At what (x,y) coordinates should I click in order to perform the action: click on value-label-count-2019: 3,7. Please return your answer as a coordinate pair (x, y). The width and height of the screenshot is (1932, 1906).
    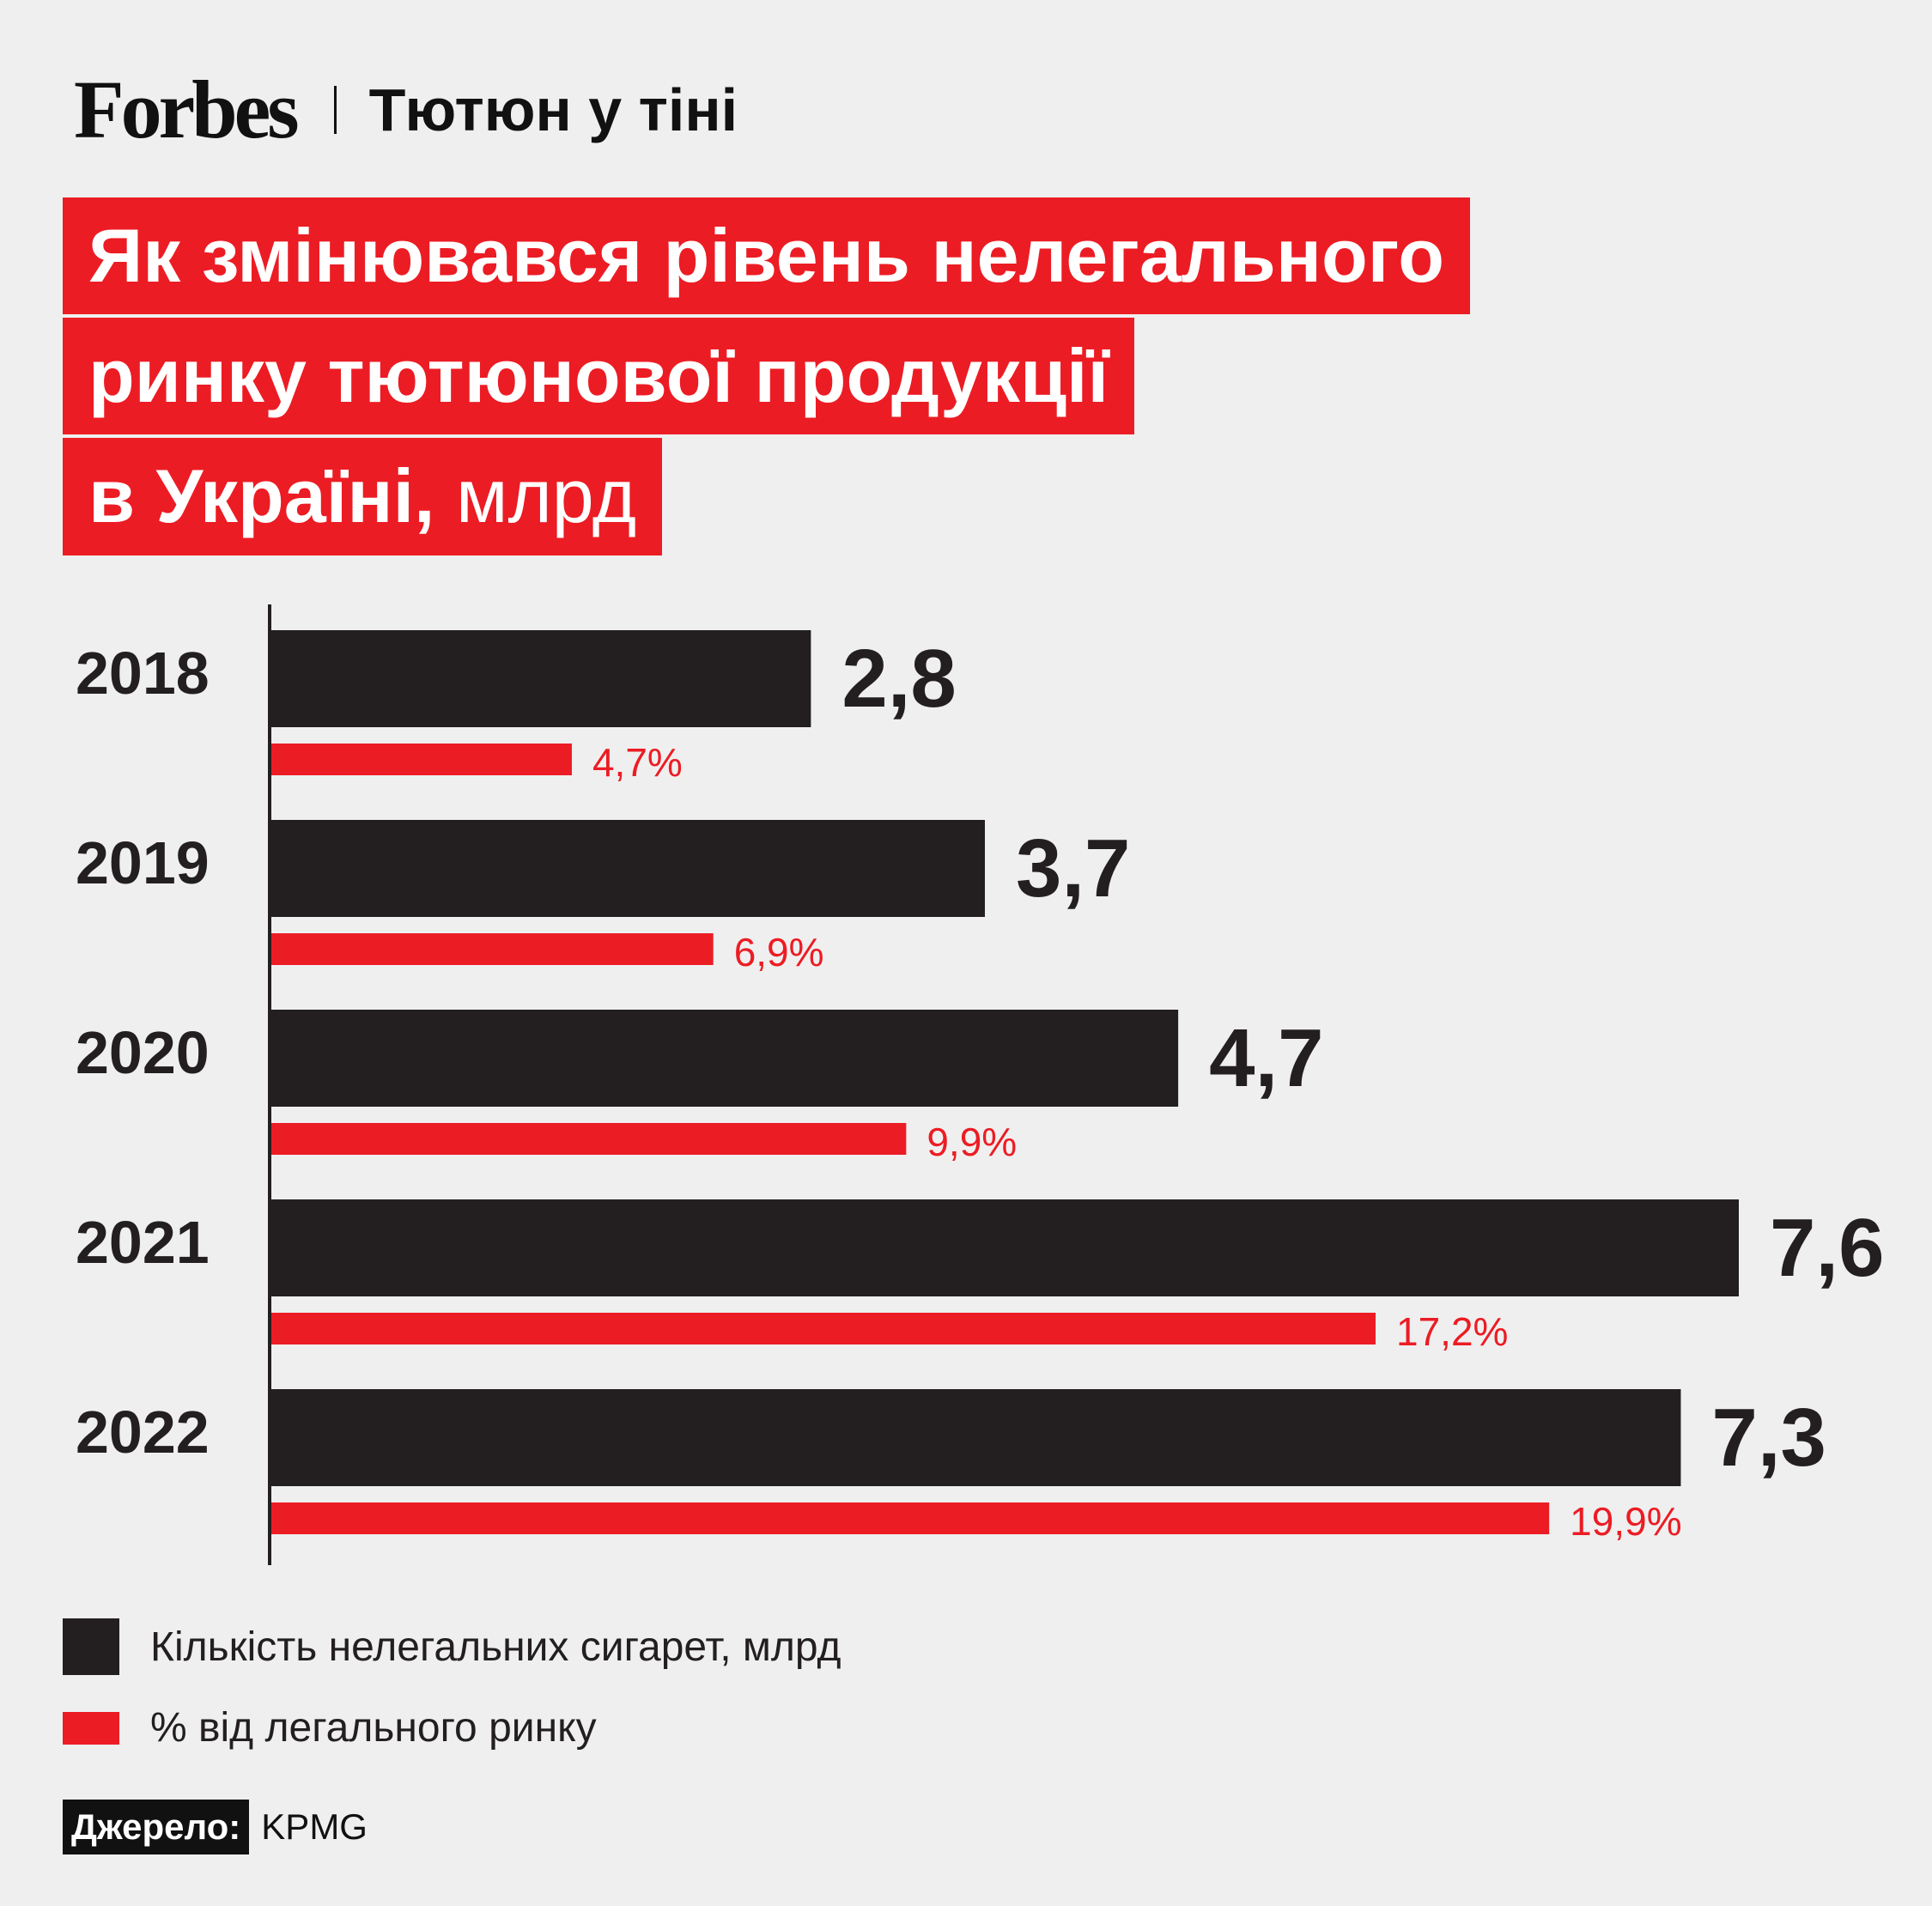
    Looking at the image, I should click on (1073, 868).